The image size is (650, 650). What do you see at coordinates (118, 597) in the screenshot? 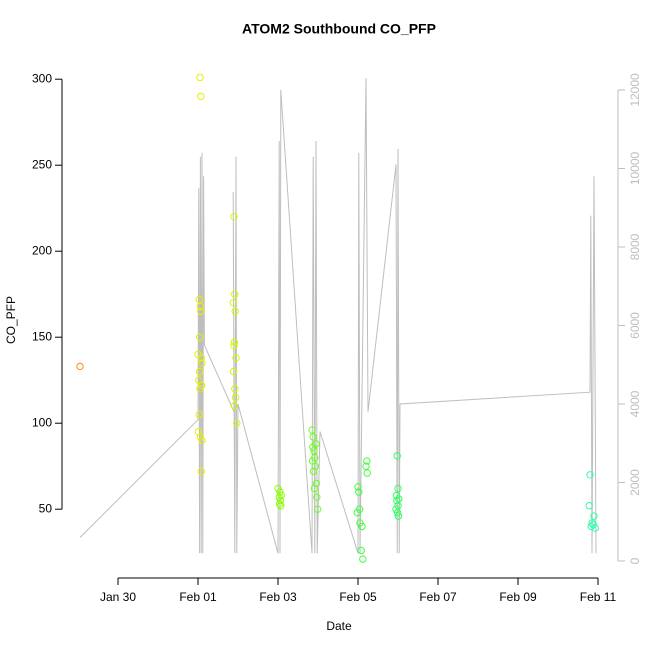
I see `x-tick-label: Jan 30` at bounding box center [118, 597].